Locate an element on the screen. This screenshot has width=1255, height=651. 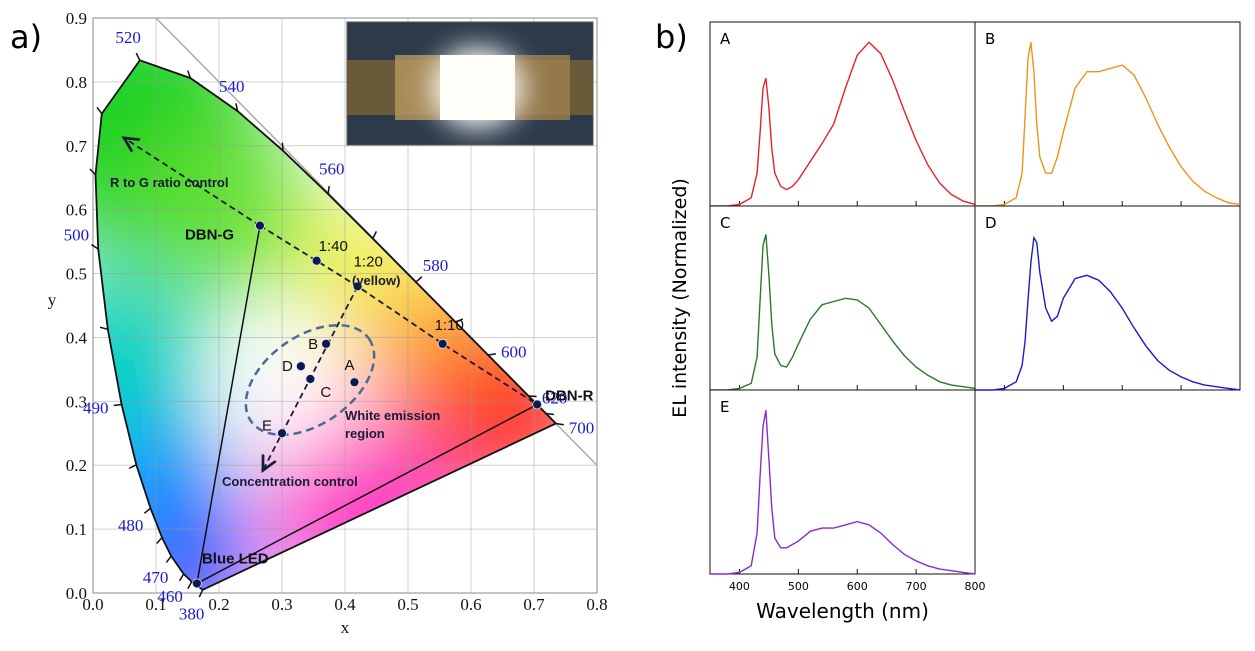
wavelength-label: 560 is located at coordinates (332, 168).